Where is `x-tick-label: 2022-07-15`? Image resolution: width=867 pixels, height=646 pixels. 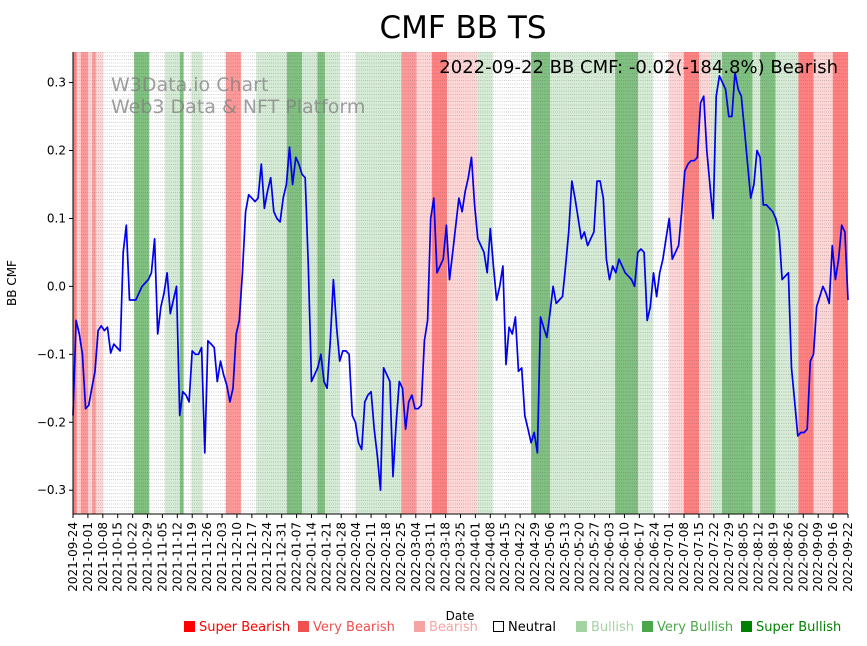
x-tick-label: 2022-07-15 is located at coordinates (699, 557).